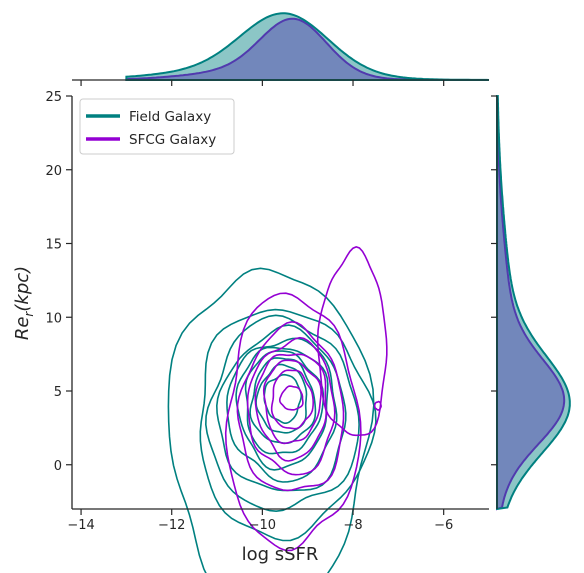  What do you see at coordinates (280, 554) in the screenshot?
I see `x-axis-label: log sSFR` at bounding box center [280, 554].